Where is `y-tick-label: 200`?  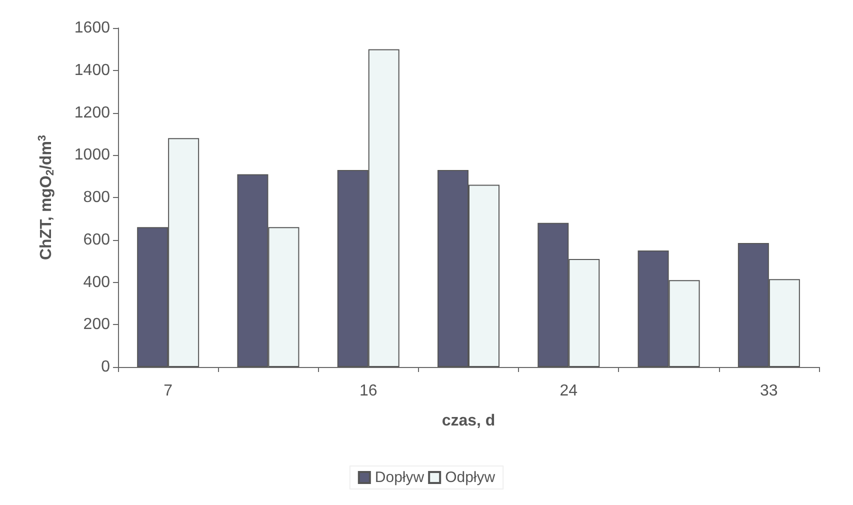 y-tick-label: 200 is located at coordinates (96, 325).